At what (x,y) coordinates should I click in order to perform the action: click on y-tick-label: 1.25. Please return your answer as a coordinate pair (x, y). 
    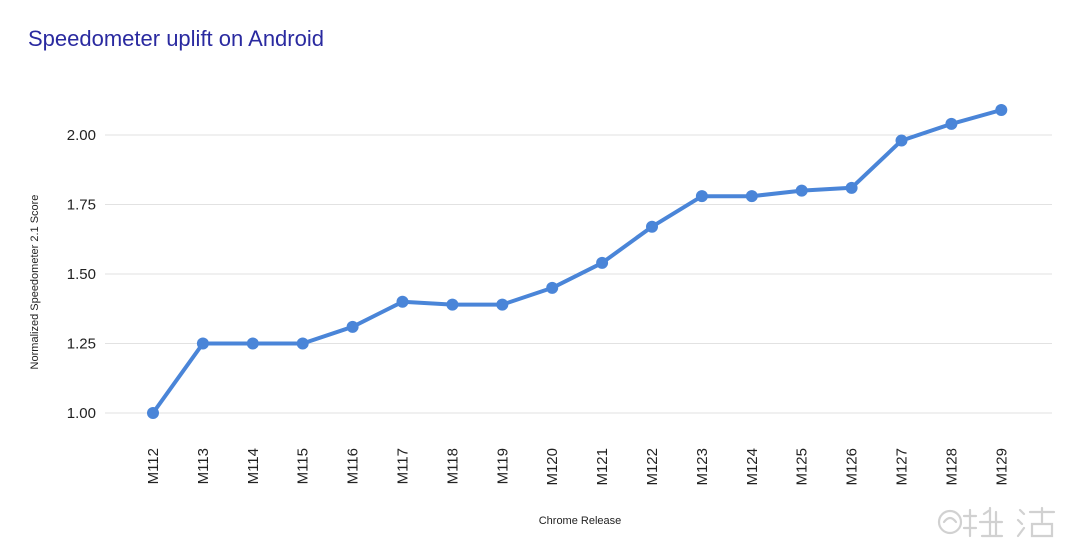
    Looking at the image, I should click on (81, 344).